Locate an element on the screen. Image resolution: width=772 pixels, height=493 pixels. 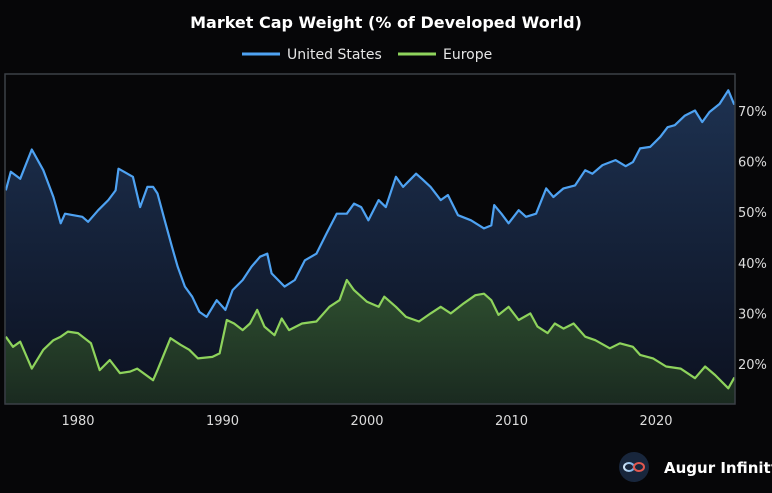
brand-name: Augur Infinity is located at coordinates (718, 468).